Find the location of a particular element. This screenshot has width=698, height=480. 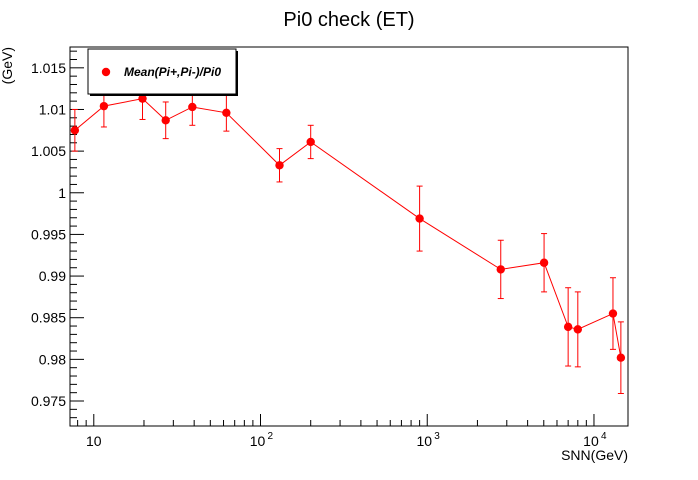

x-tick-label: 10 is located at coordinates (94, 441).